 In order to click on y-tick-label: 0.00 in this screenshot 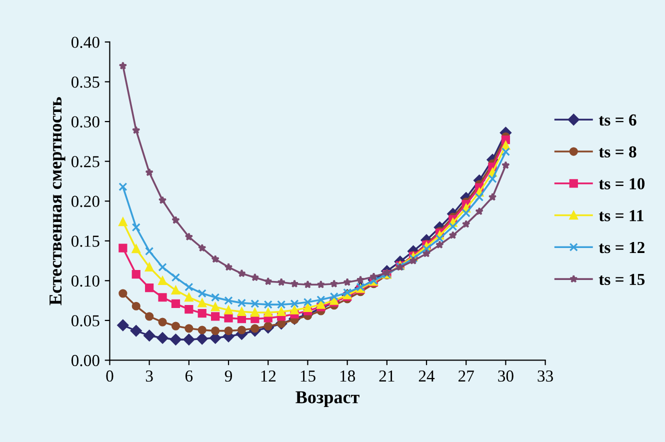, I will do `click(85, 360)`.